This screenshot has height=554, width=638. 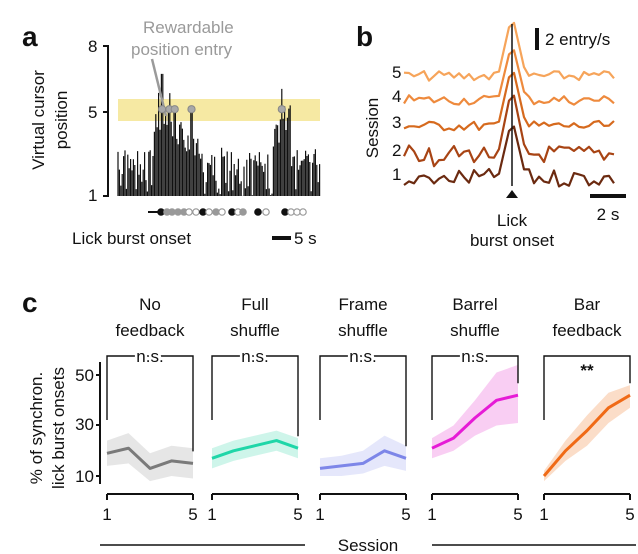 What do you see at coordinates (61, 120) in the screenshot?
I see `panel-a-ylabel-line2: position` at bounding box center [61, 120].